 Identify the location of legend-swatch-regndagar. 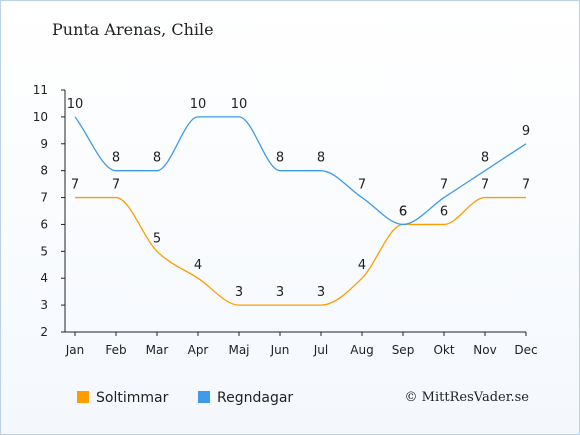
(204, 397).